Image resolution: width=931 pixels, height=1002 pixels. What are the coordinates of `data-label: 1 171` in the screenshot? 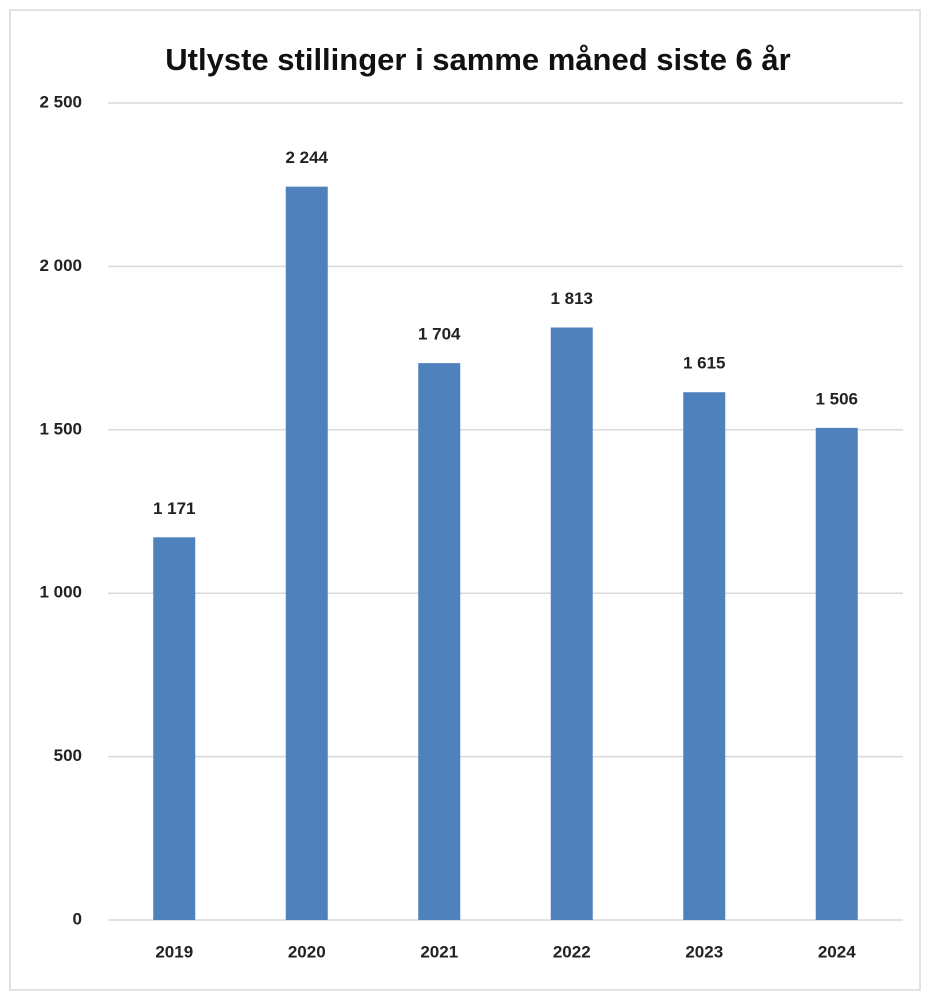 It's located at (174, 508).